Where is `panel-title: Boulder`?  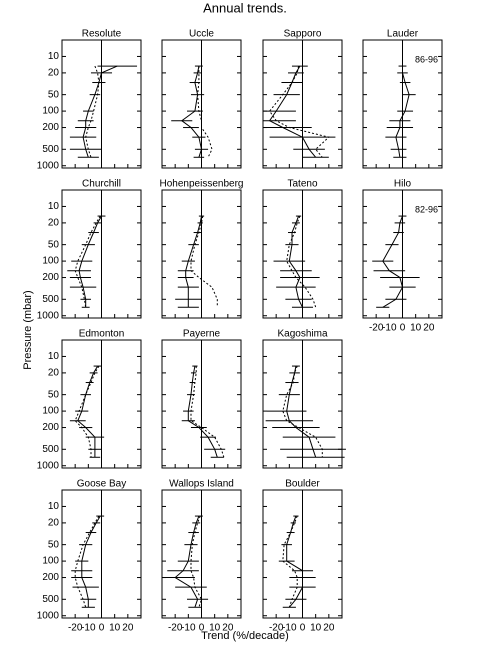
panel-title: Boulder is located at coordinates (302, 484).